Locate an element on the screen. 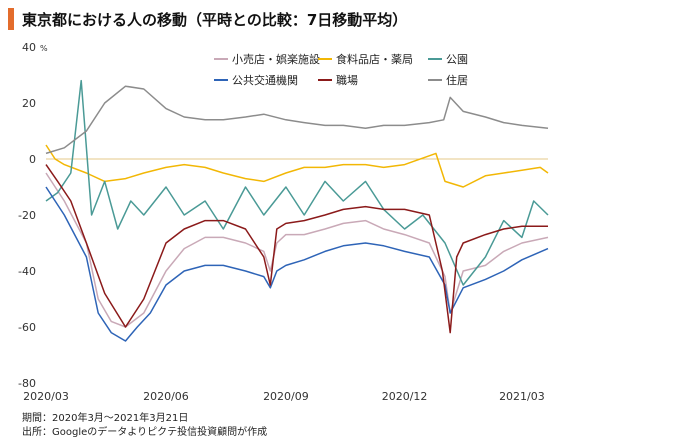 The width and height of the screenshot is (680, 441). footnote-source: 出所：Googleのデータよりピクテ投信投資顧問が作成 is located at coordinates (145, 432).